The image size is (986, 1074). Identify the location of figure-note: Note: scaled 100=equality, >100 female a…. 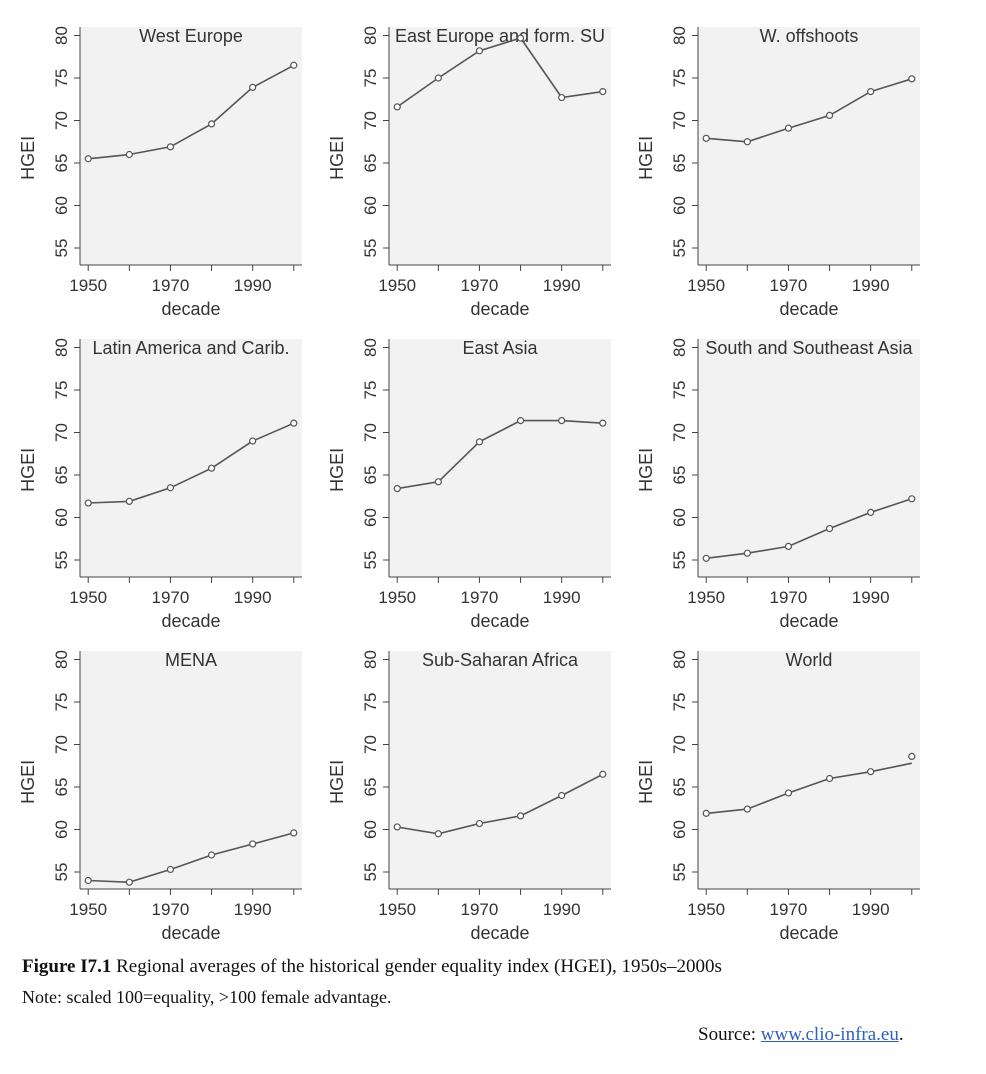
(207, 997).